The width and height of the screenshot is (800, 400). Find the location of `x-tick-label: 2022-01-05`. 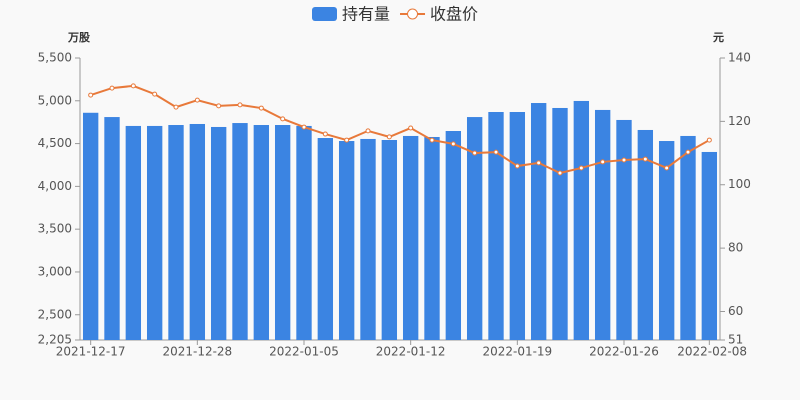

x-tick-label: 2022-01-05 is located at coordinates (304, 352).